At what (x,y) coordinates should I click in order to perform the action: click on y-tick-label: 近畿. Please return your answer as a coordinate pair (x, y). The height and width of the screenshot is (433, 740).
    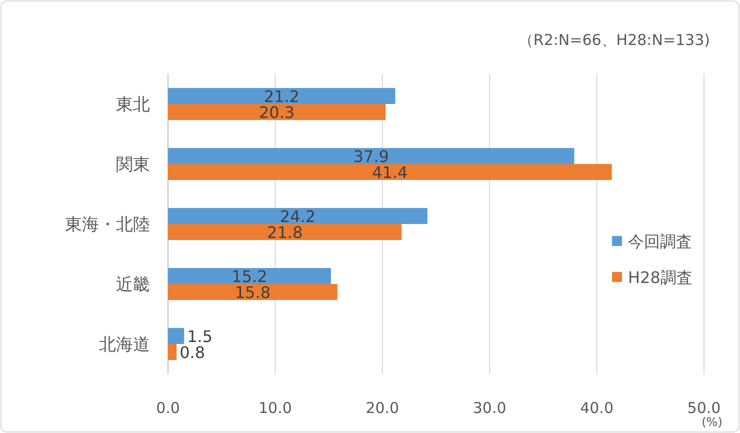
    Looking at the image, I should click on (133, 285).